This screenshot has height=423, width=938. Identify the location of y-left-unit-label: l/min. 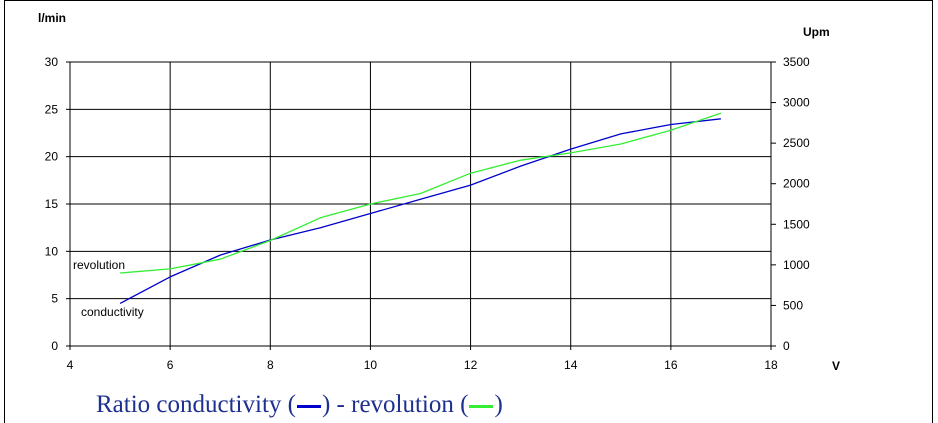
(52, 18).